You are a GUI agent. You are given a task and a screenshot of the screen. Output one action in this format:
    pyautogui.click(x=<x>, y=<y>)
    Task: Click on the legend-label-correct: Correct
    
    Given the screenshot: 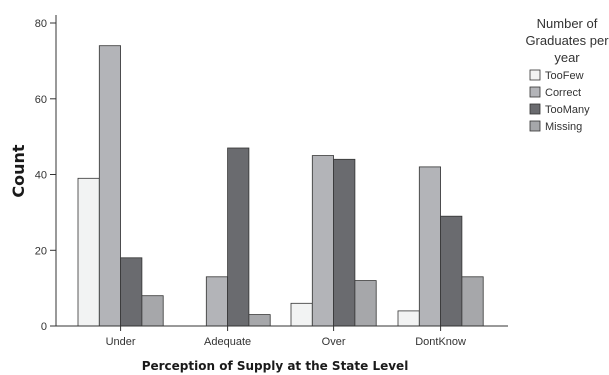 What is the action you would take?
    pyautogui.click(x=563, y=93)
    